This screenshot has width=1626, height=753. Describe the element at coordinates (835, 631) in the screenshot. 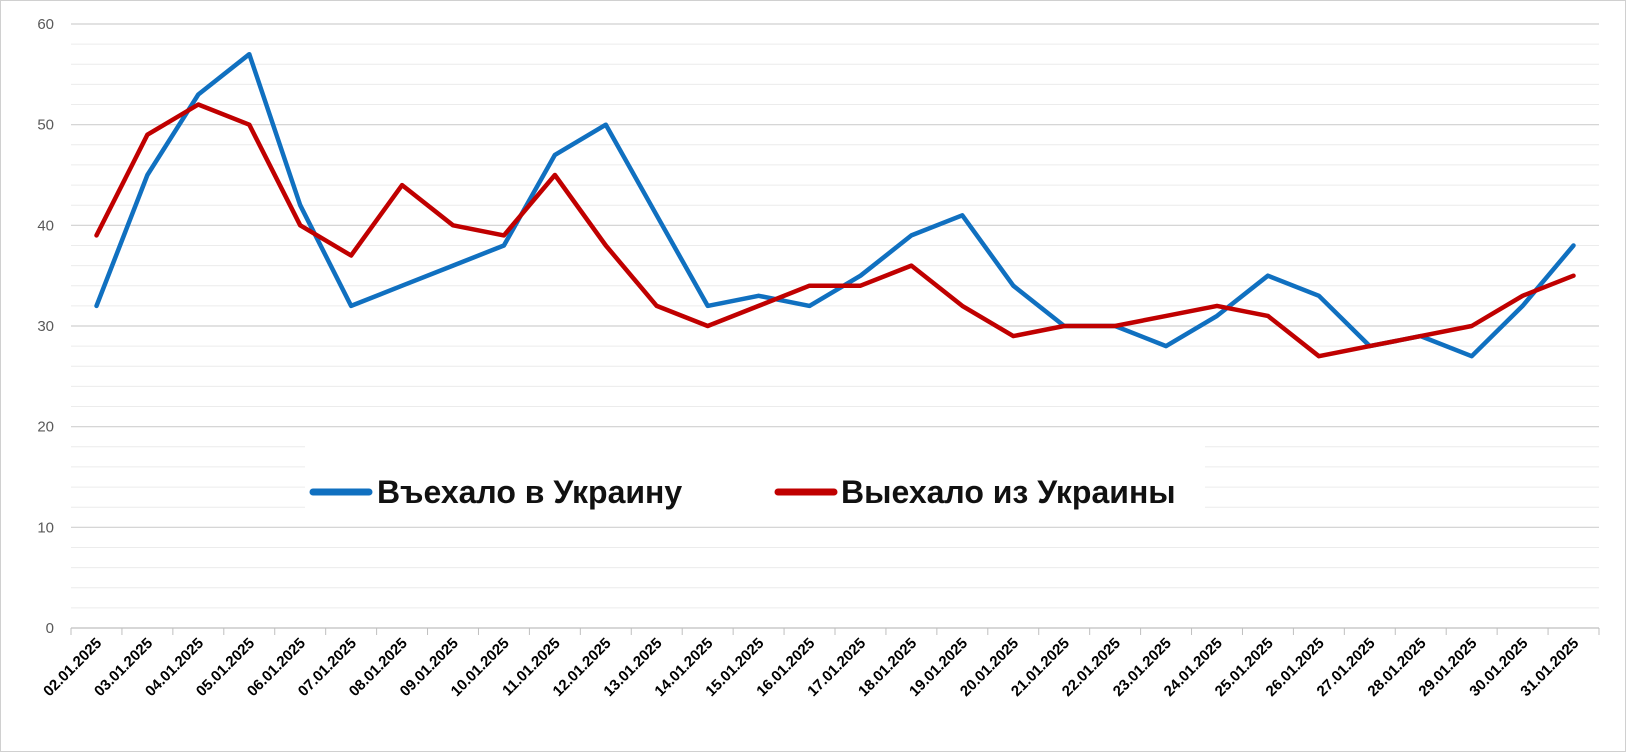

I see `axes` at that location.